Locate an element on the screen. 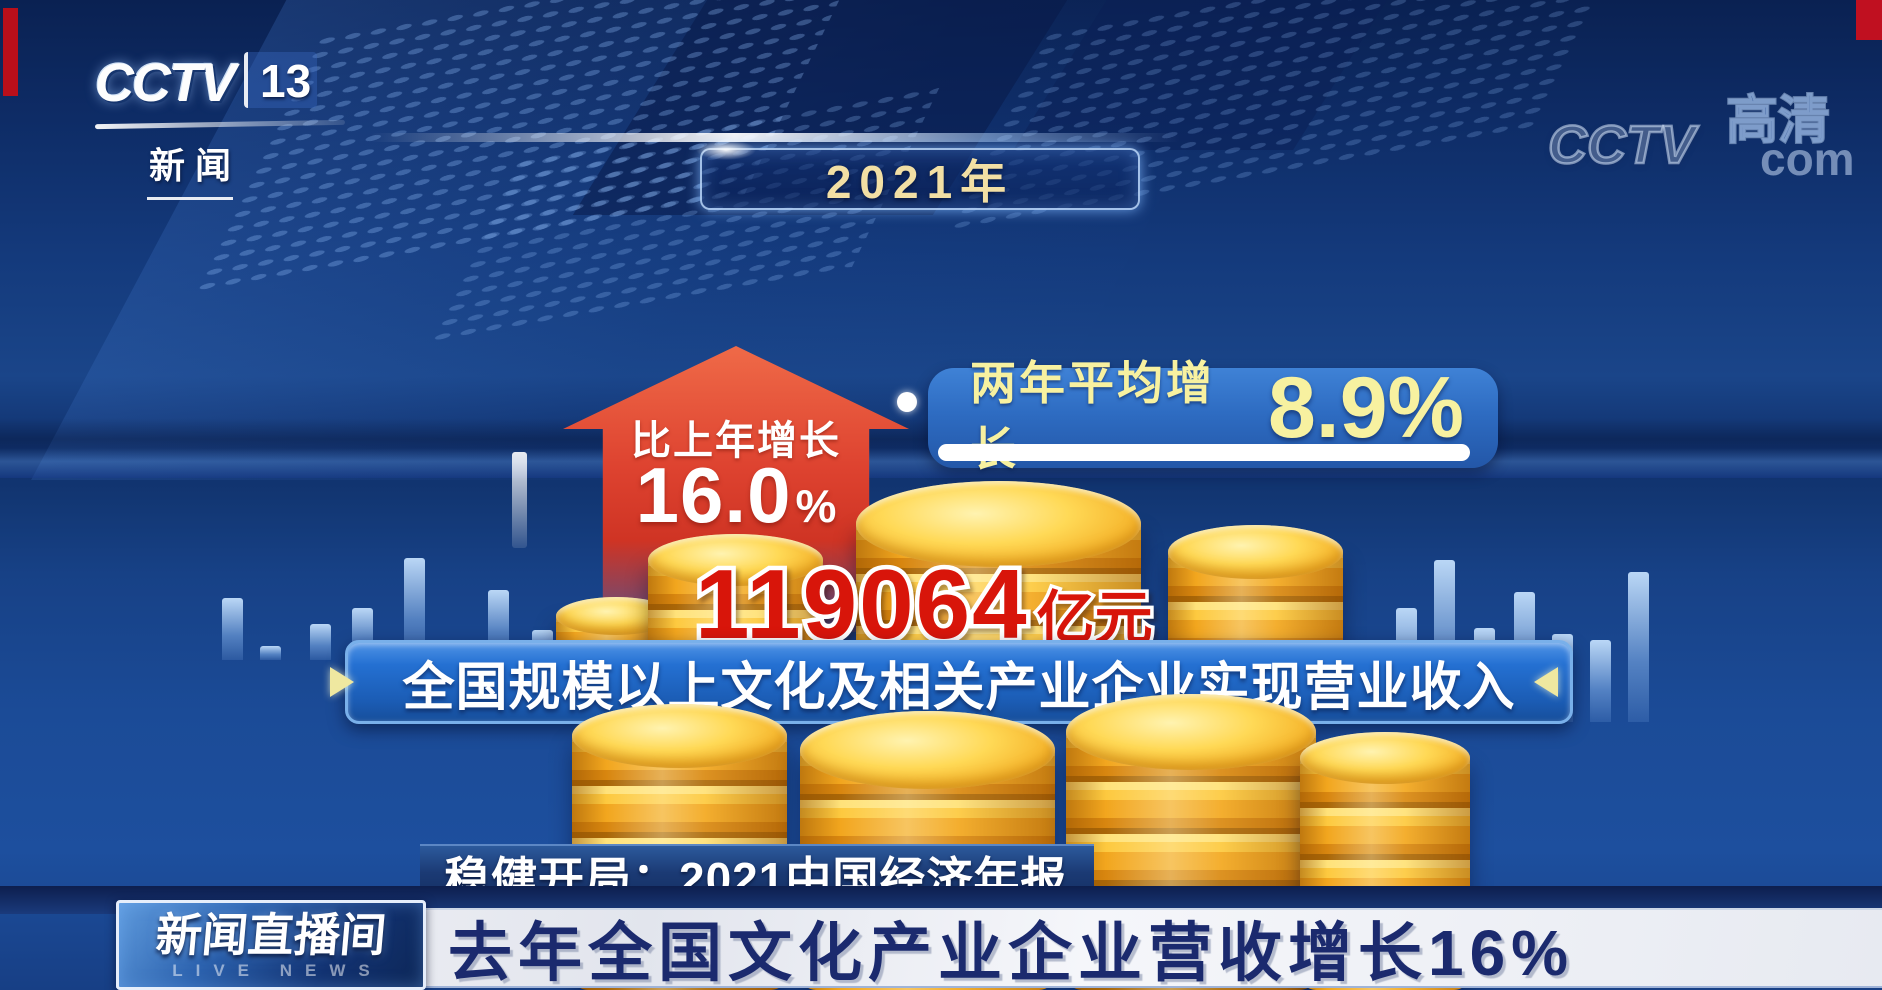  avg-growth-label: 两年平均增长 is located at coordinates (1092, 416).